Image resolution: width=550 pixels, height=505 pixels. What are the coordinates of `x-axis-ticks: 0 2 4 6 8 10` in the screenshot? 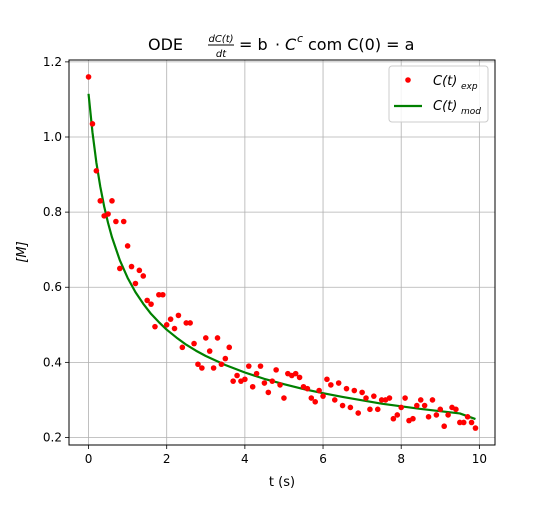 It's located at (286, 455).